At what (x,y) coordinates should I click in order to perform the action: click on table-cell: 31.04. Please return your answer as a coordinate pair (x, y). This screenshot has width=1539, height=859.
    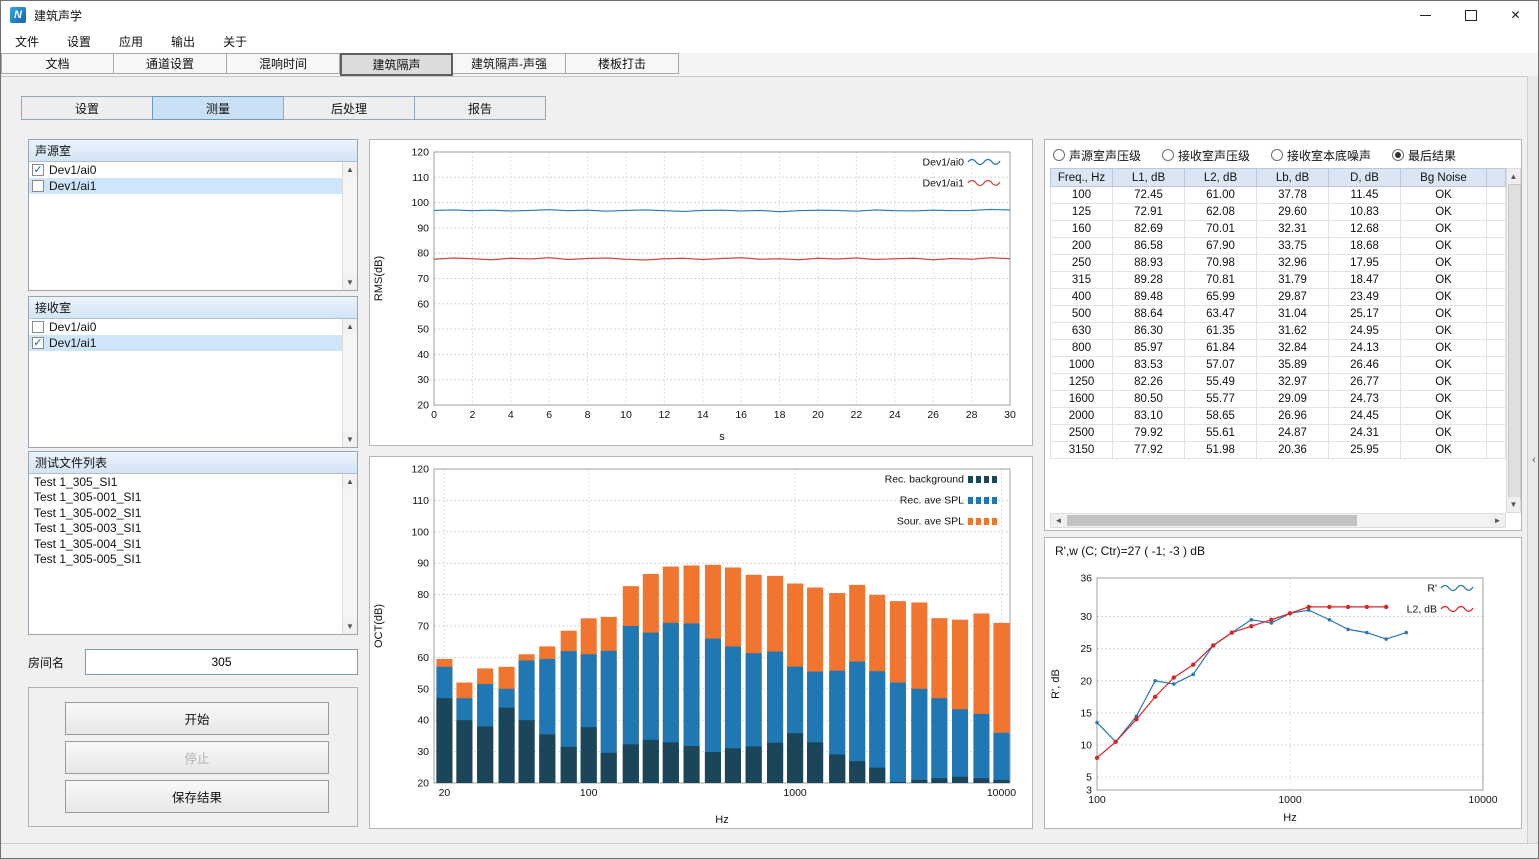
    Looking at the image, I should click on (1292, 314).